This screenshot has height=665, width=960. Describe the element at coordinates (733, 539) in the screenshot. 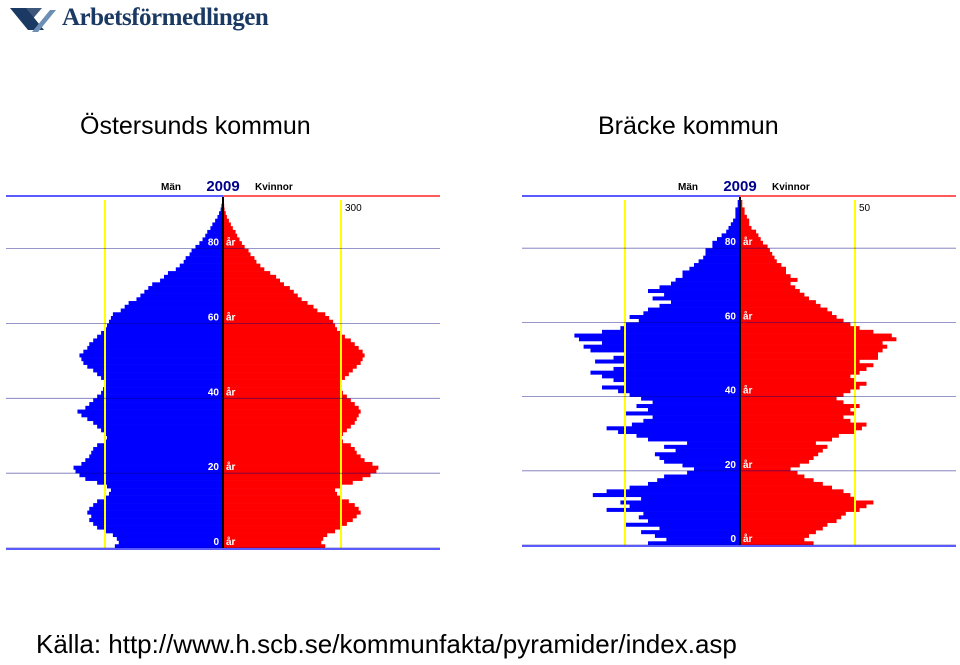

I see `age-tick-label: 0` at that location.